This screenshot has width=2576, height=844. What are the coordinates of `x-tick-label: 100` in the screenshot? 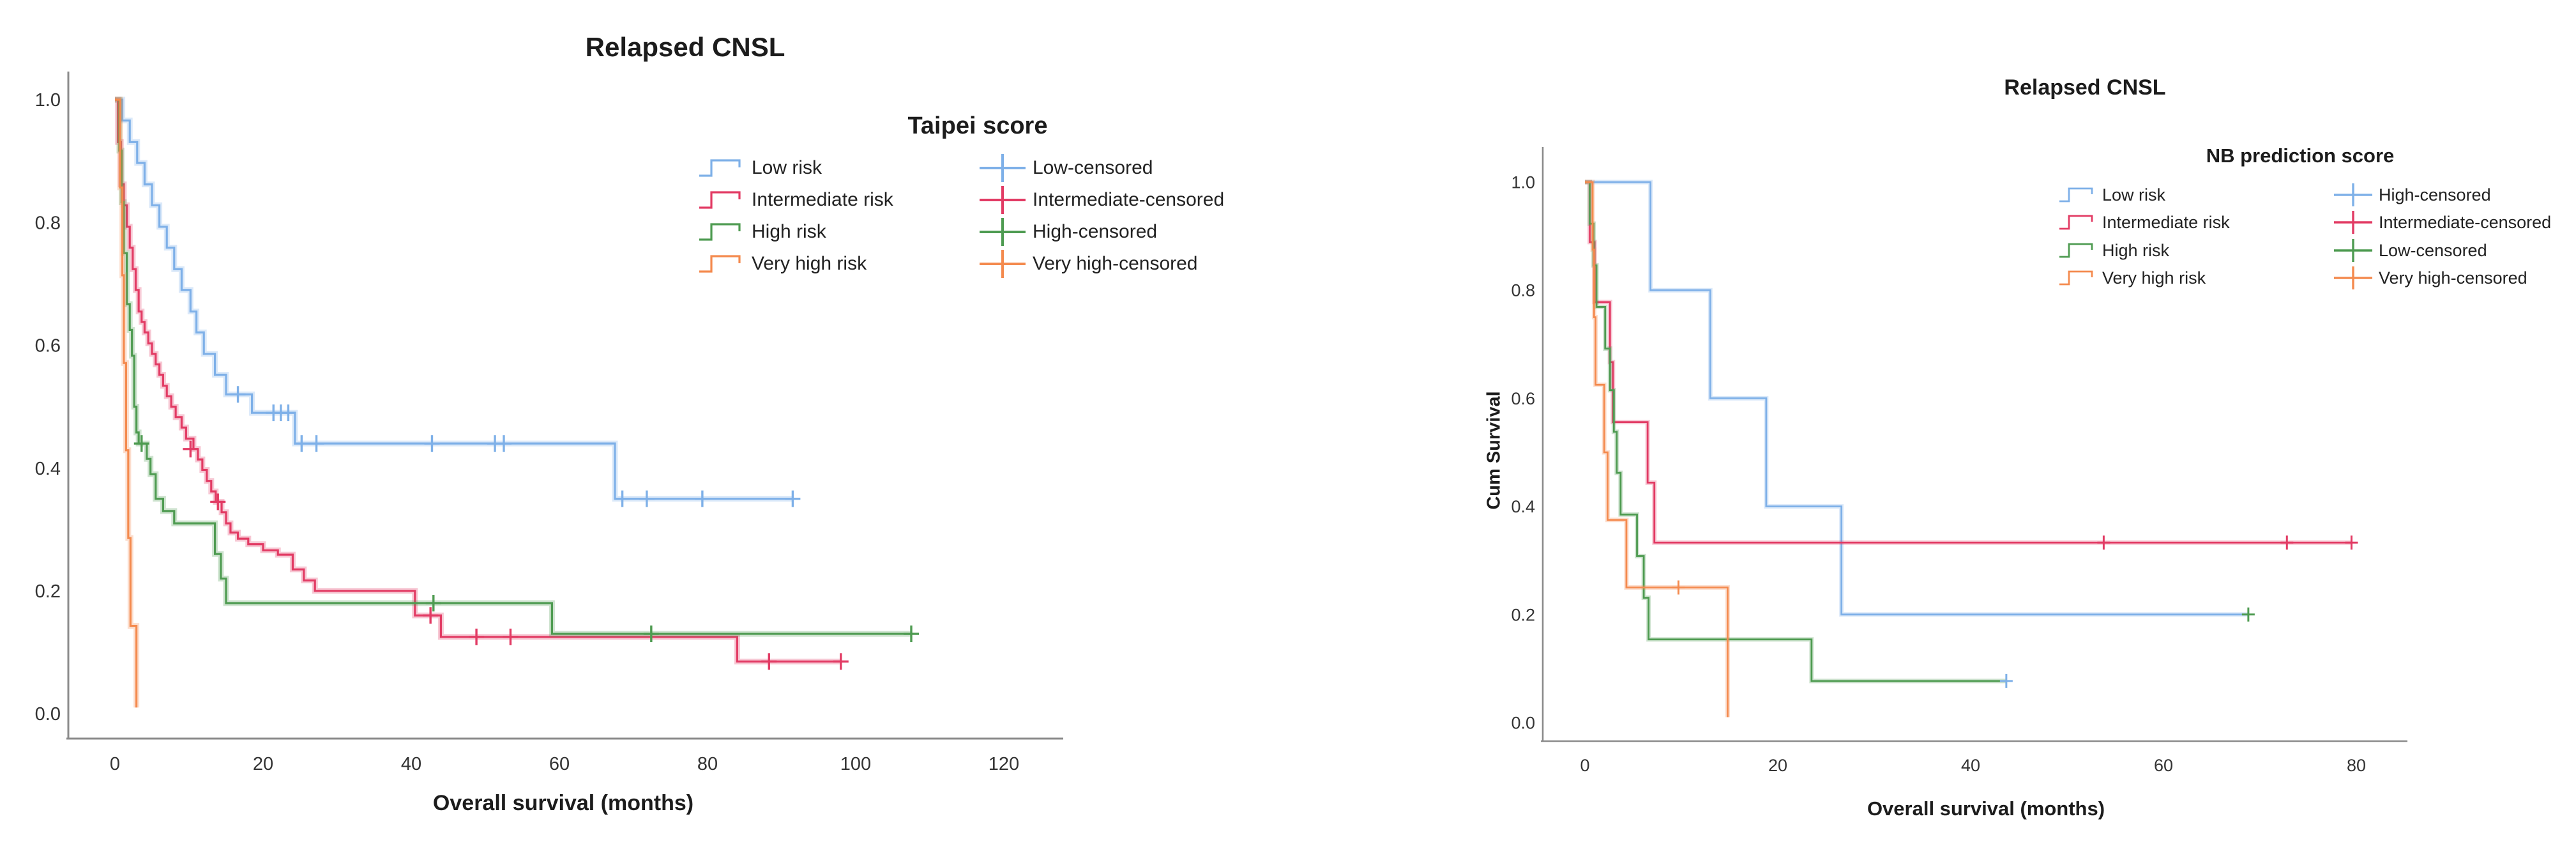 It's located at (856, 764).